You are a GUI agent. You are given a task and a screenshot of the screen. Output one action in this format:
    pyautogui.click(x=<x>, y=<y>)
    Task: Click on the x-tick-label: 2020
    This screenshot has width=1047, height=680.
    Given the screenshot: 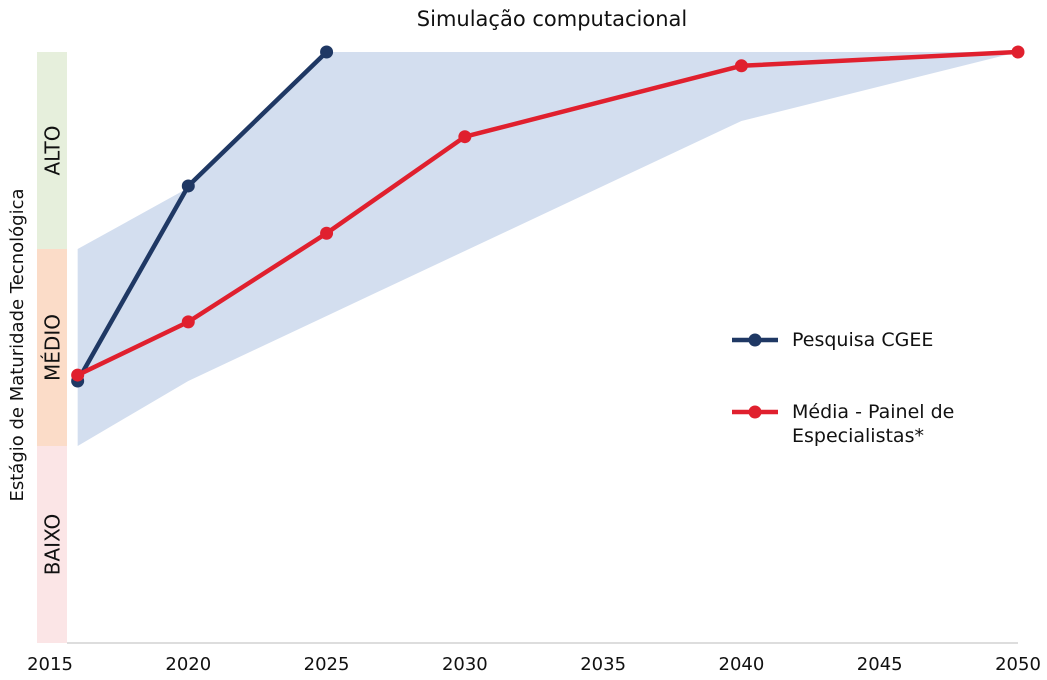 What is the action you would take?
    pyautogui.click(x=188, y=664)
    